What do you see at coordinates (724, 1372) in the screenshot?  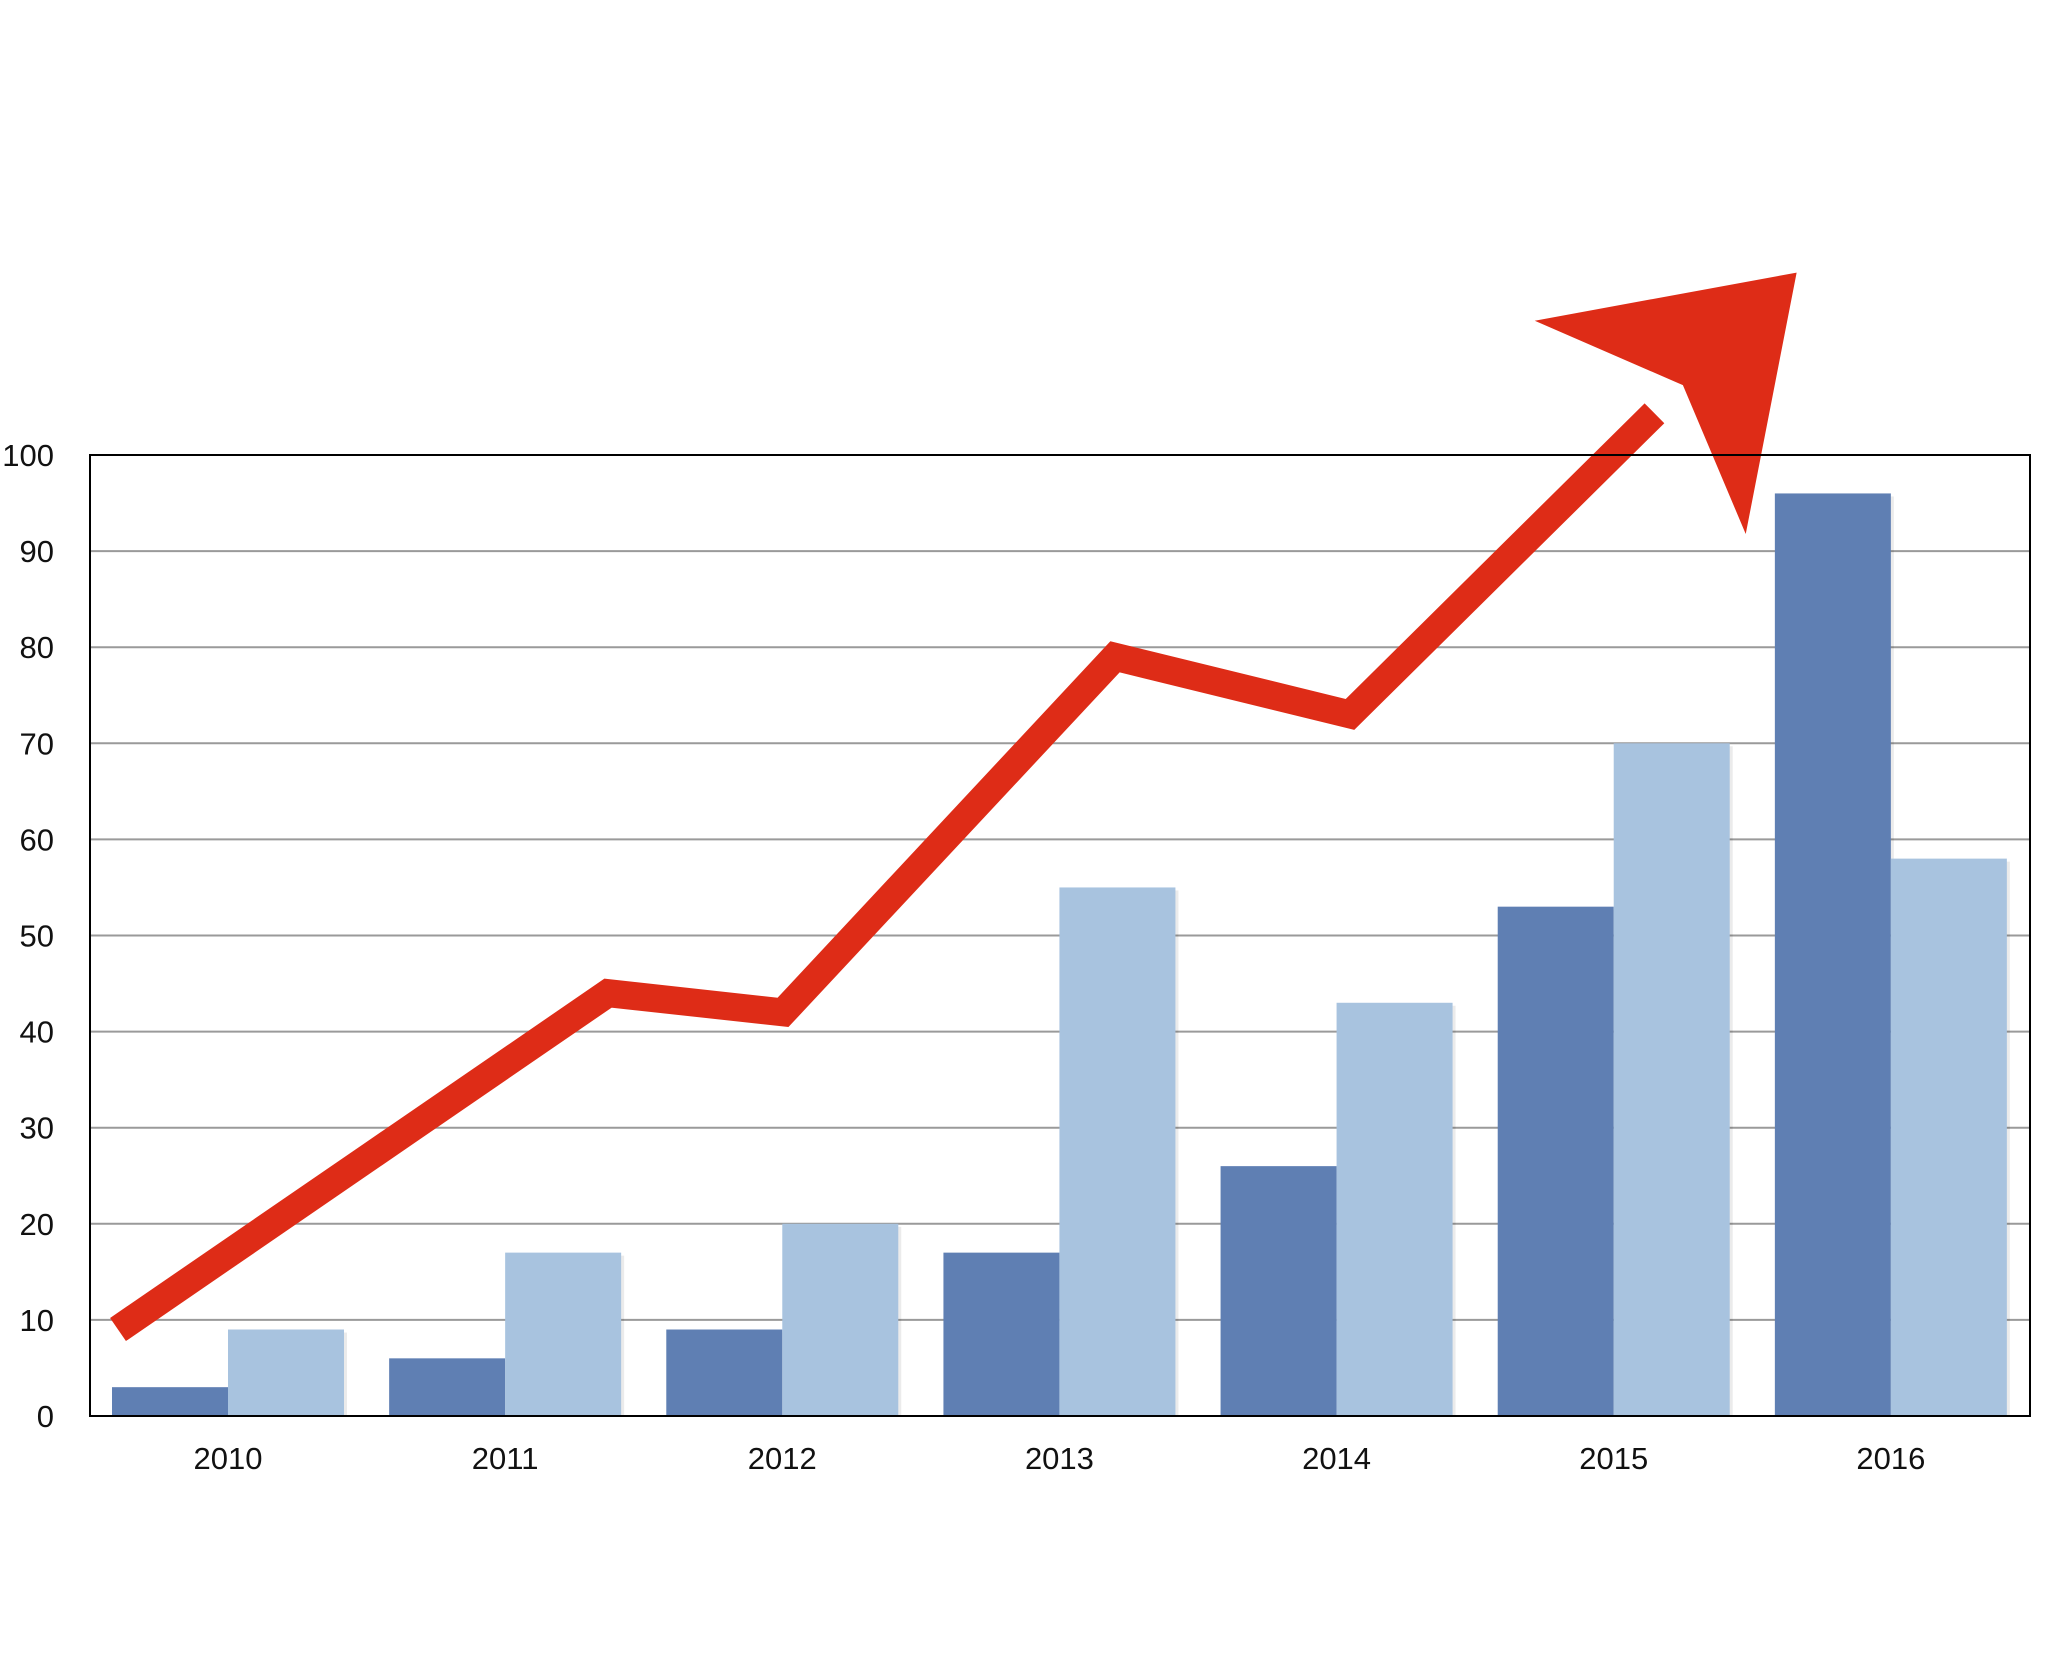 I see `bar-series-1-2012` at bounding box center [724, 1372].